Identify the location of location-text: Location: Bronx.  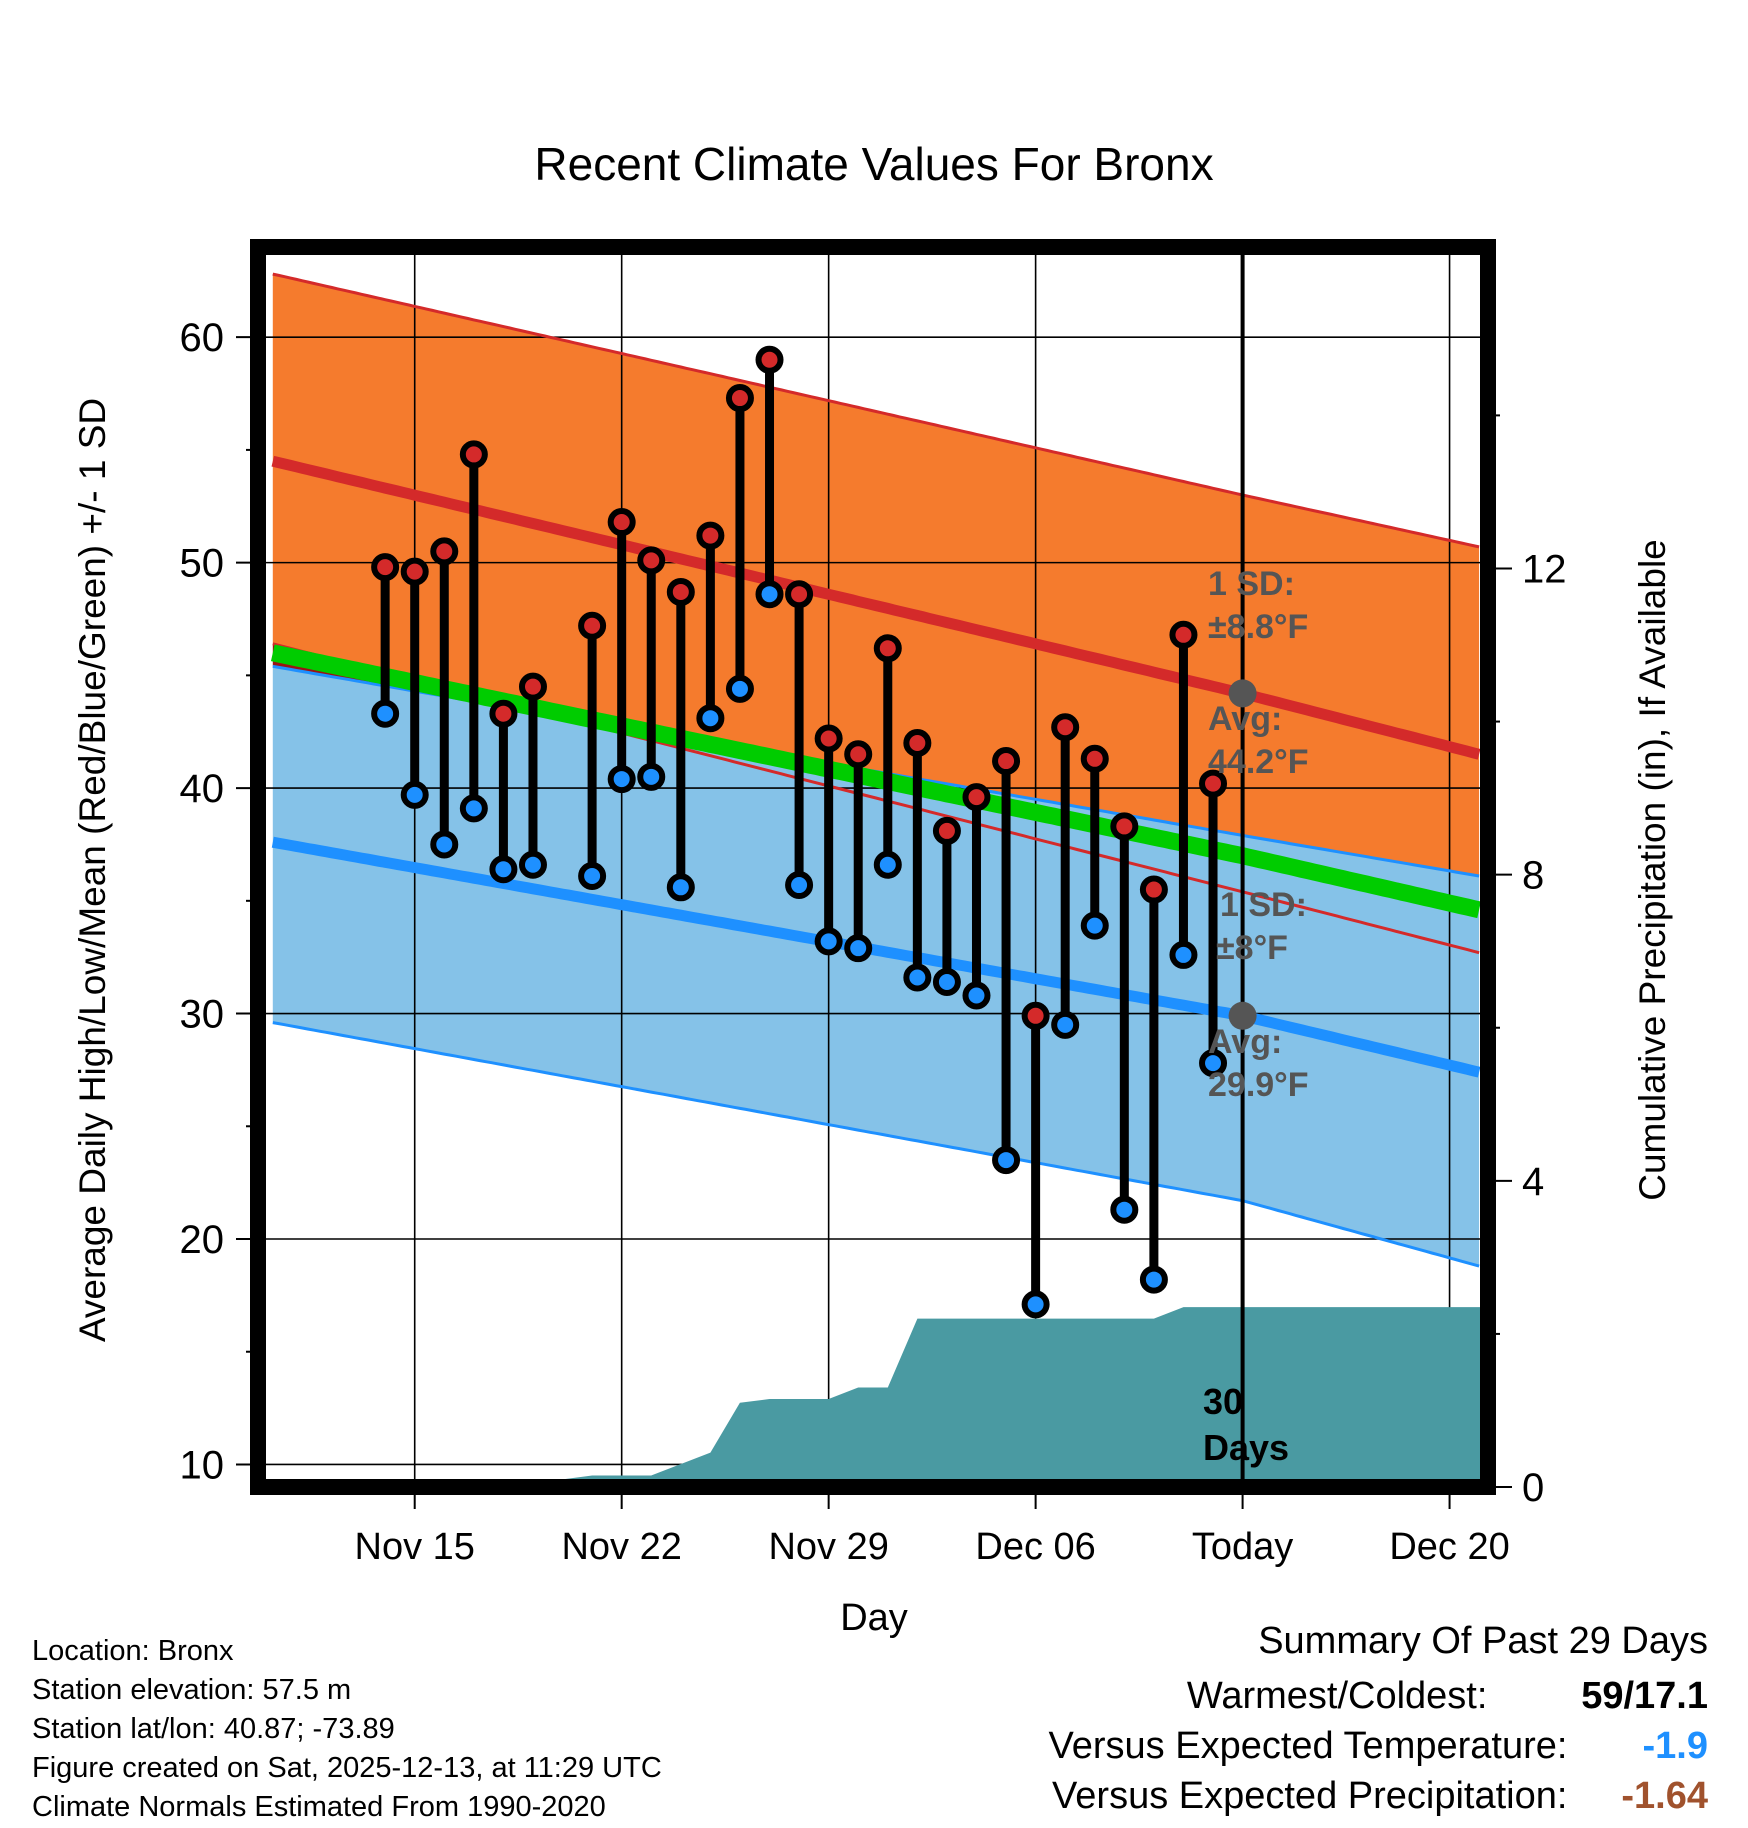
(133, 1651).